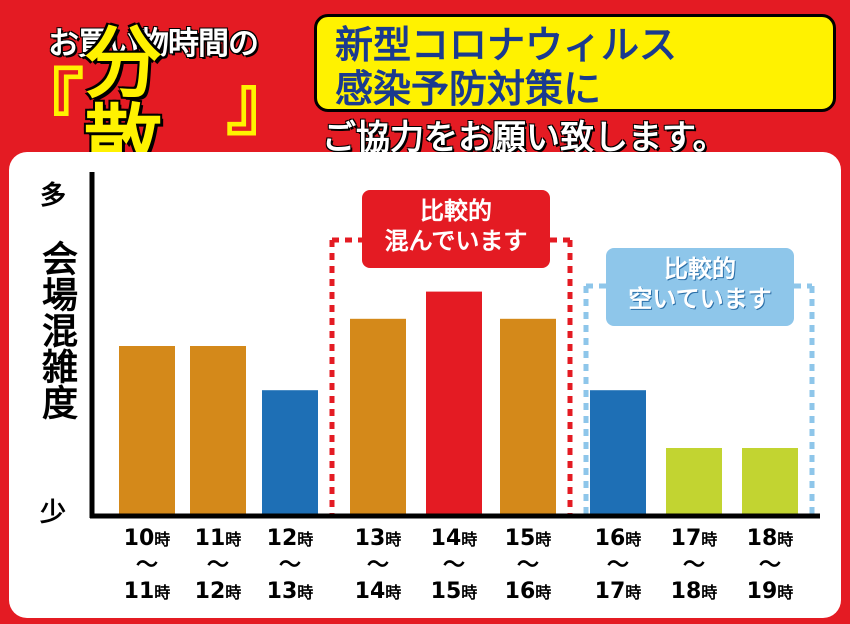  What do you see at coordinates (56, 330) in the screenshot?
I see `y-axis-label: 会場混雑度` at bounding box center [56, 330].